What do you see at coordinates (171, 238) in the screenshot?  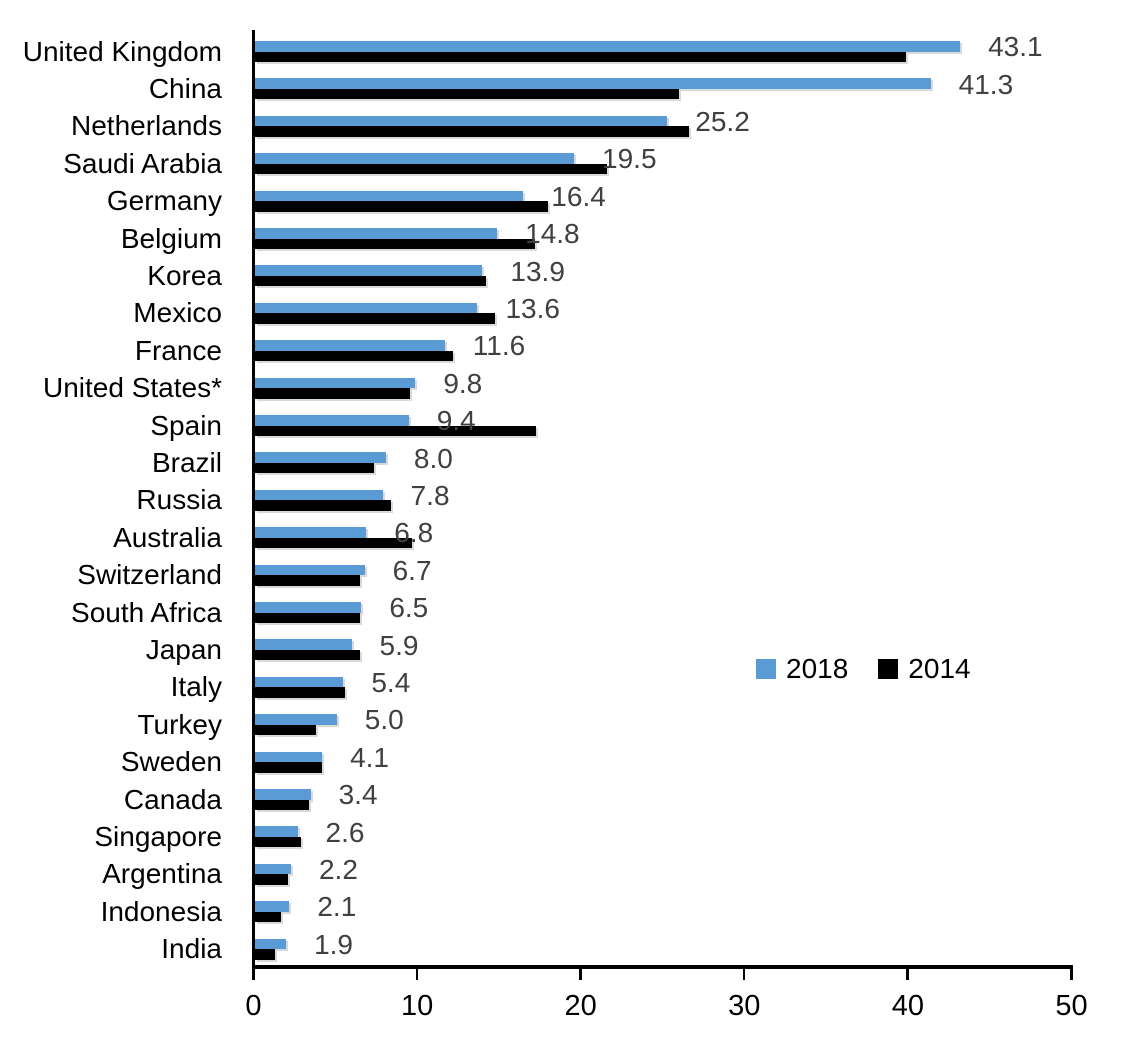 I see `category-label: Belgium` at bounding box center [171, 238].